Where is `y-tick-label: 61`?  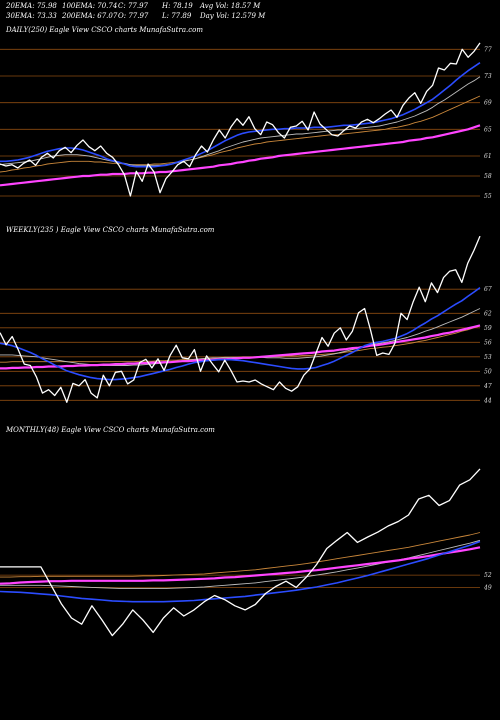
y-tick-label: 61 is located at coordinates (488, 156).